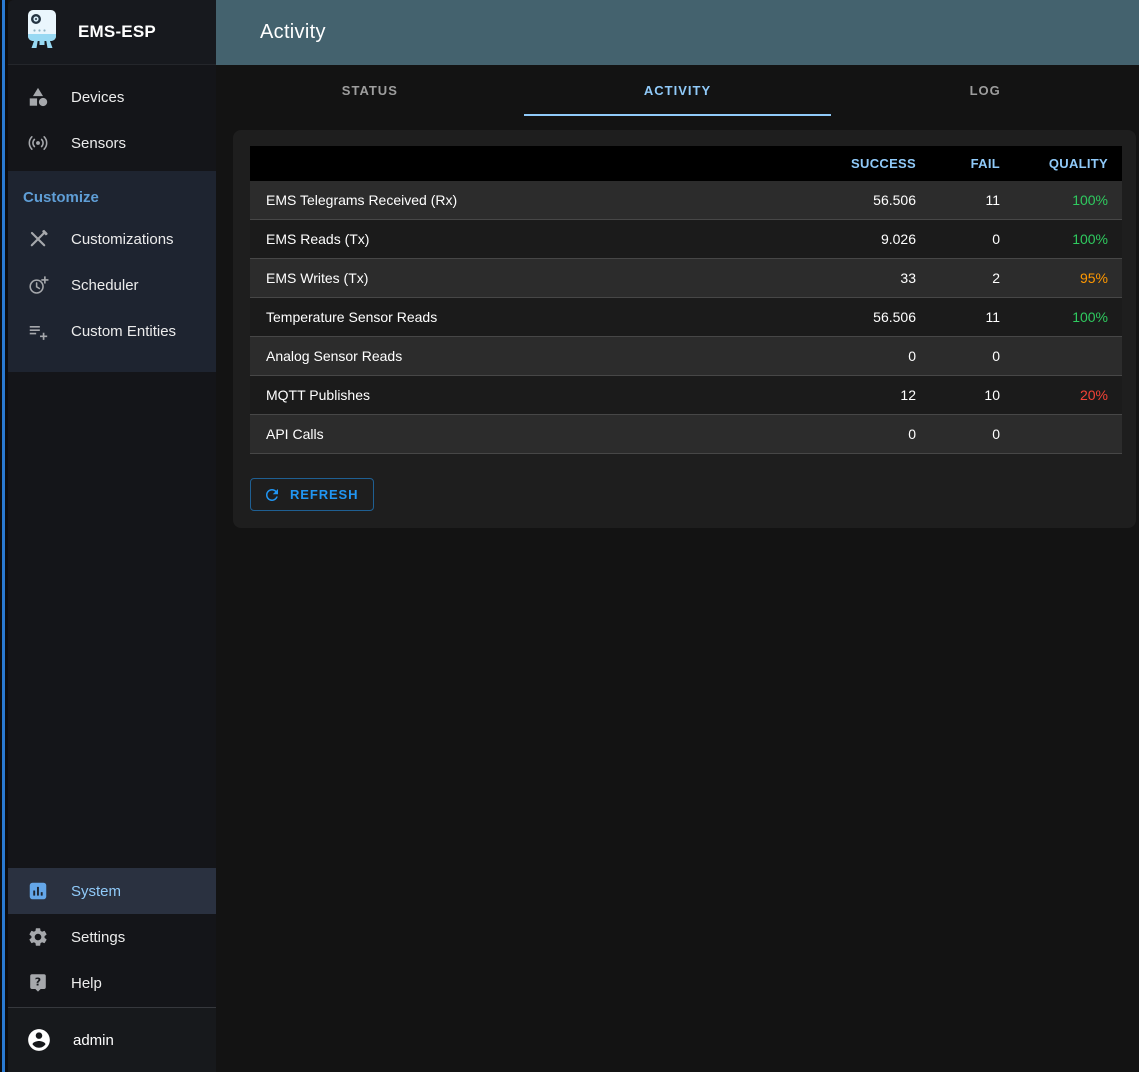  Describe the element at coordinates (686, 239) in the screenshot. I see `table-row: EMS Reads (Tx) 9.026 0 100%` at that location.